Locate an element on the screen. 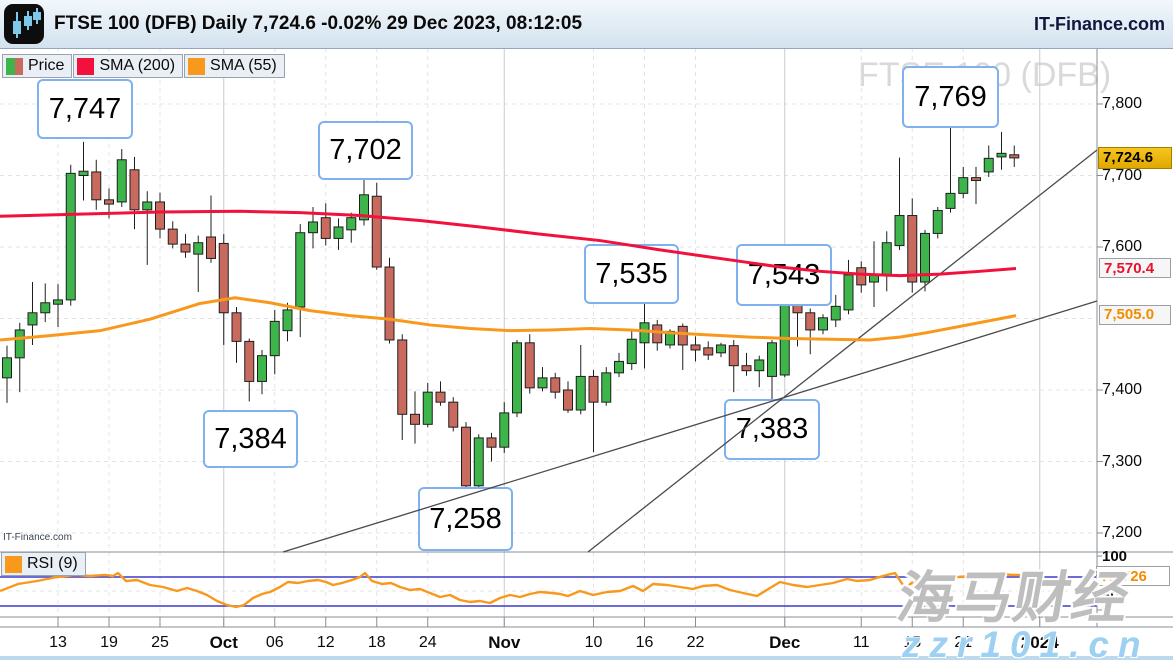 This screenshot has height=660, width=1173. sma55-value-badge: 7,505.0 is located at coordinates (1135, 314).